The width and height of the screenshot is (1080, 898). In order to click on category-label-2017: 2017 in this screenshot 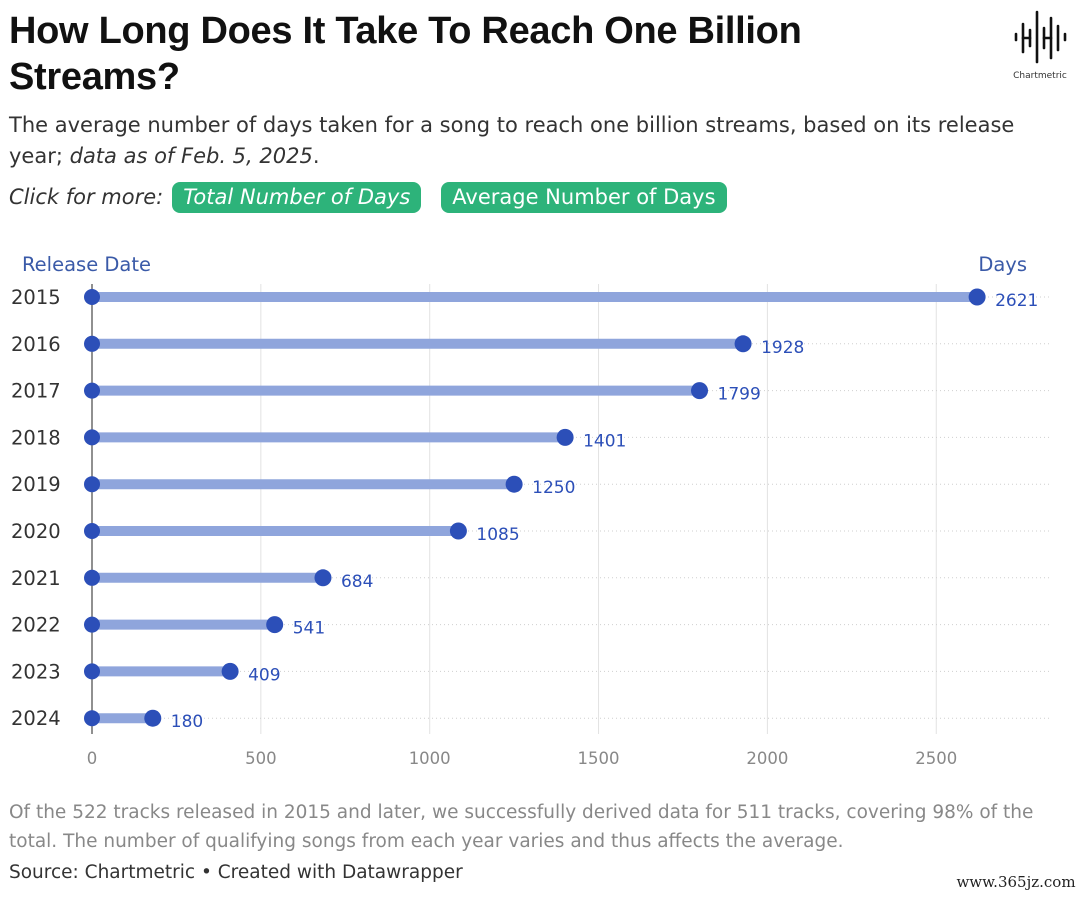, I will do `click(36, 391)`.